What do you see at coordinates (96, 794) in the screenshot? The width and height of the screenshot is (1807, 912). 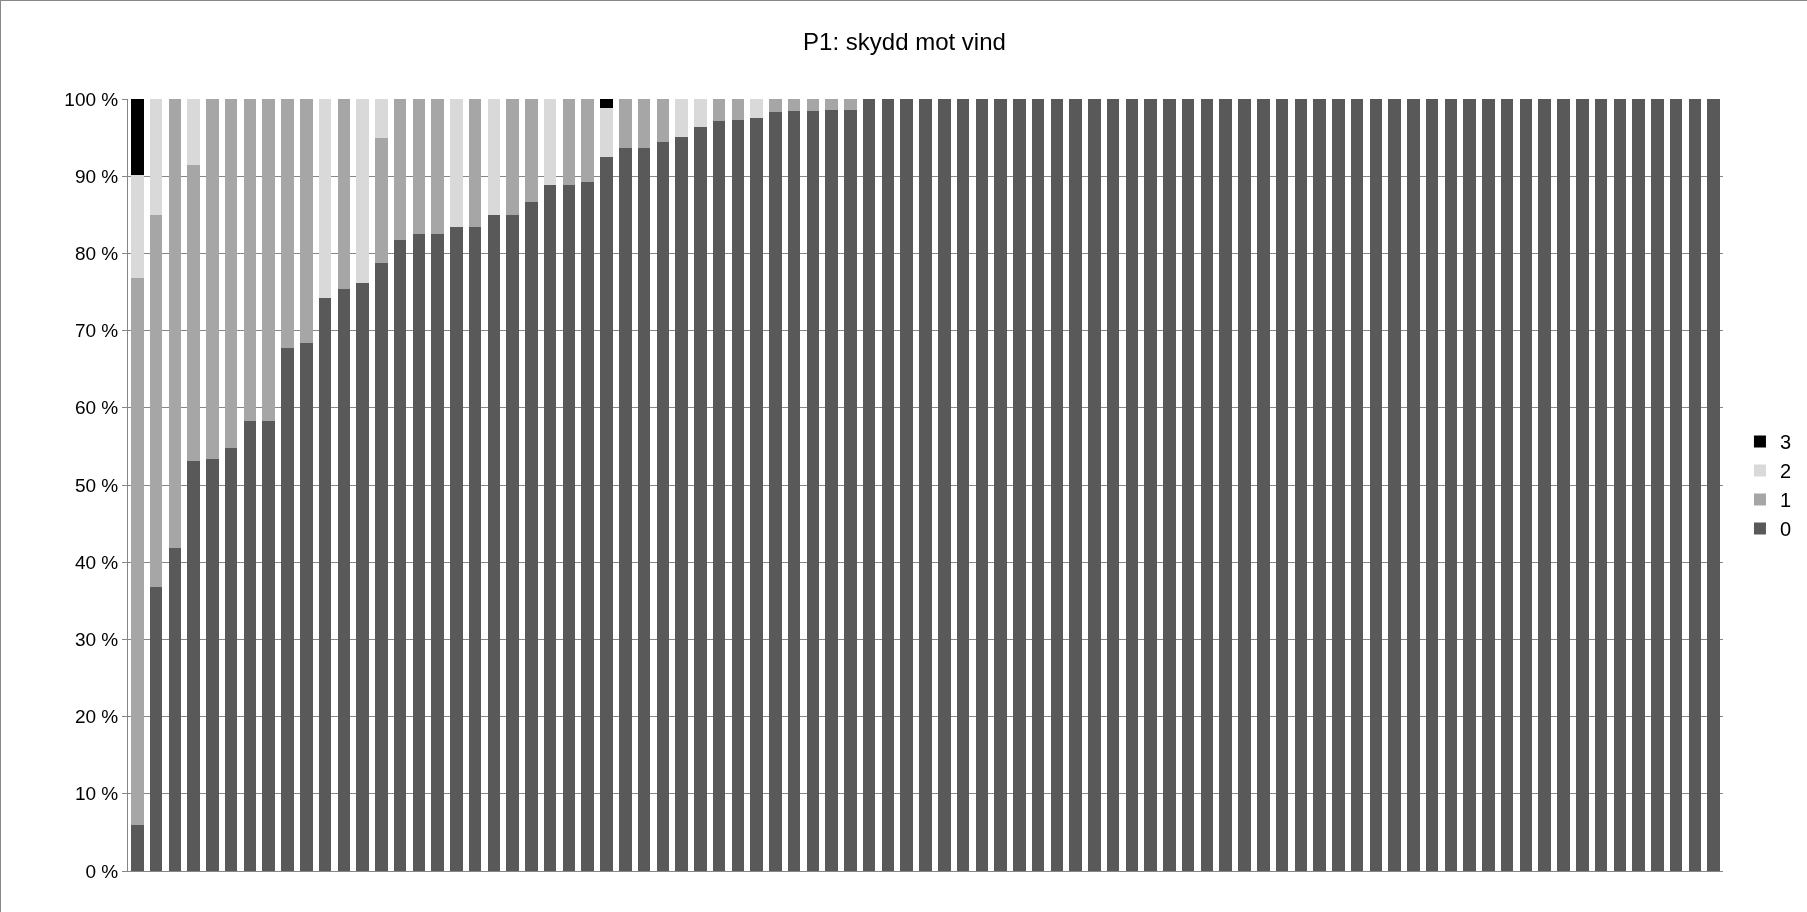 I see `y-tick-label: 10 %` at bounding box center [96, 794].